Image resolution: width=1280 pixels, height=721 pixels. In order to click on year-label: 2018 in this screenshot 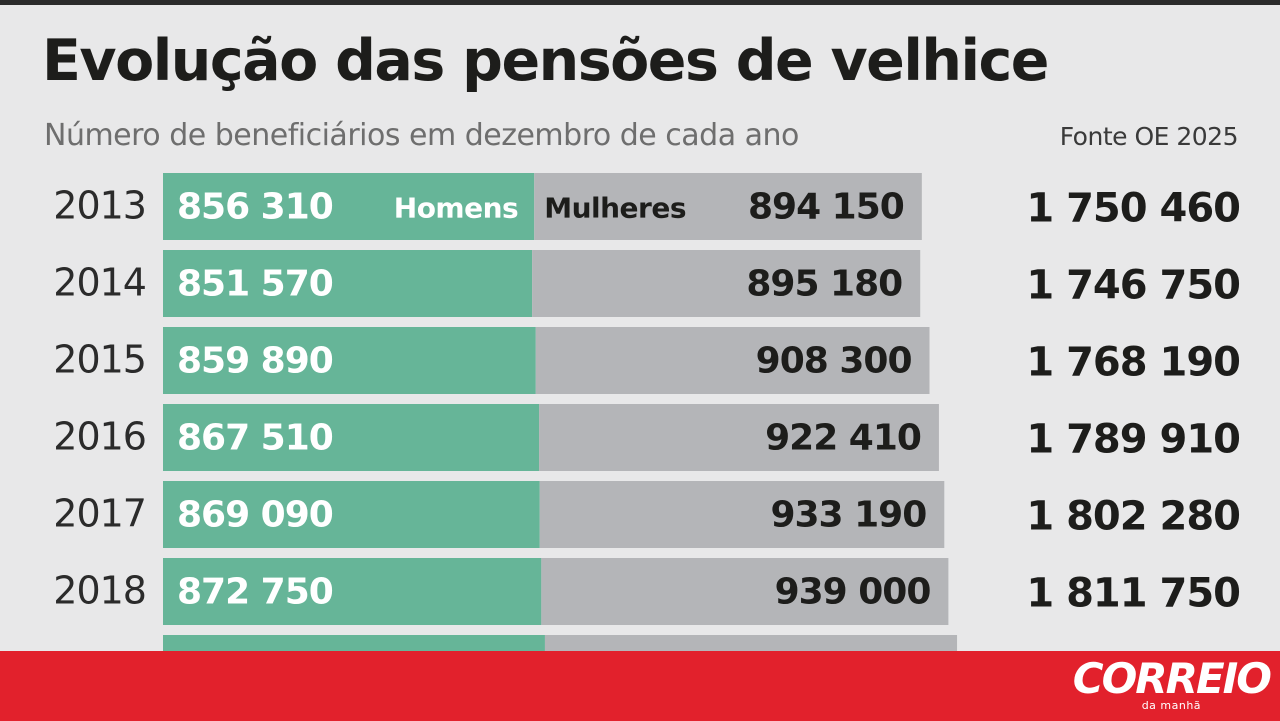, I will do `click(99, 591)`.